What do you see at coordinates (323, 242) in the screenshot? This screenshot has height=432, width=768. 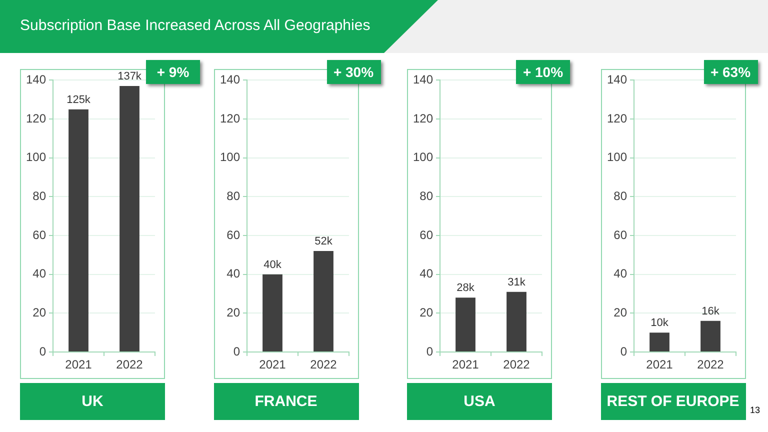 I see `data-label: 52k` at bounding box center [323, 242].